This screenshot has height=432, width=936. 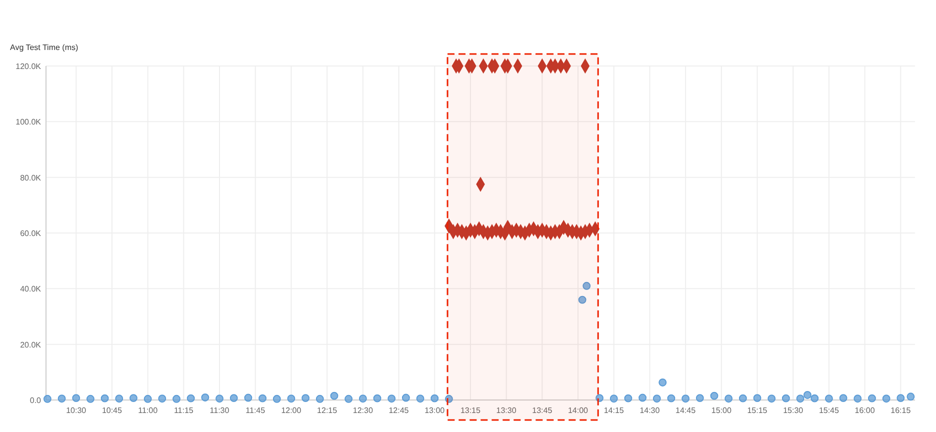 I want to click on x-tick-label: 14:30, so click(x=650, y=410).